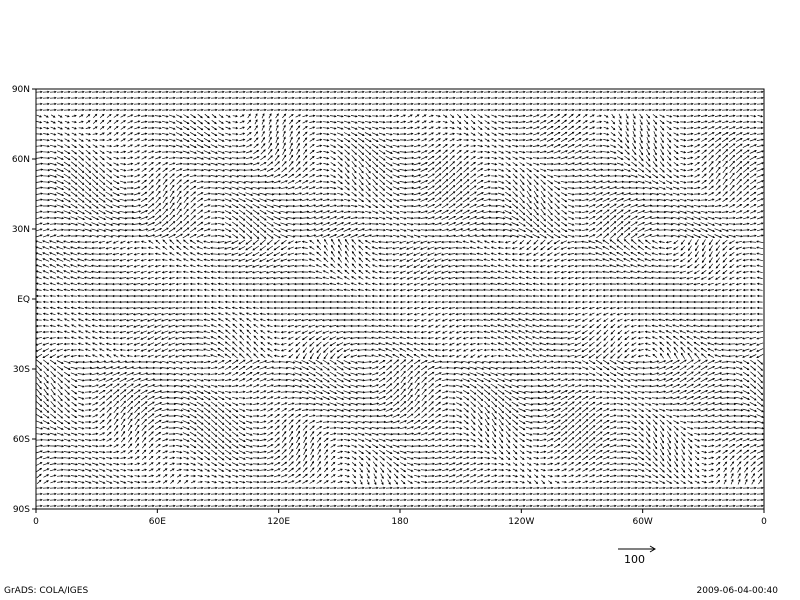 The height and width of the screenshot is (600, 800). Describe the element at coordinates (642, 522) in the screenshot. I see `lon-tick-label: 60W` at that location.